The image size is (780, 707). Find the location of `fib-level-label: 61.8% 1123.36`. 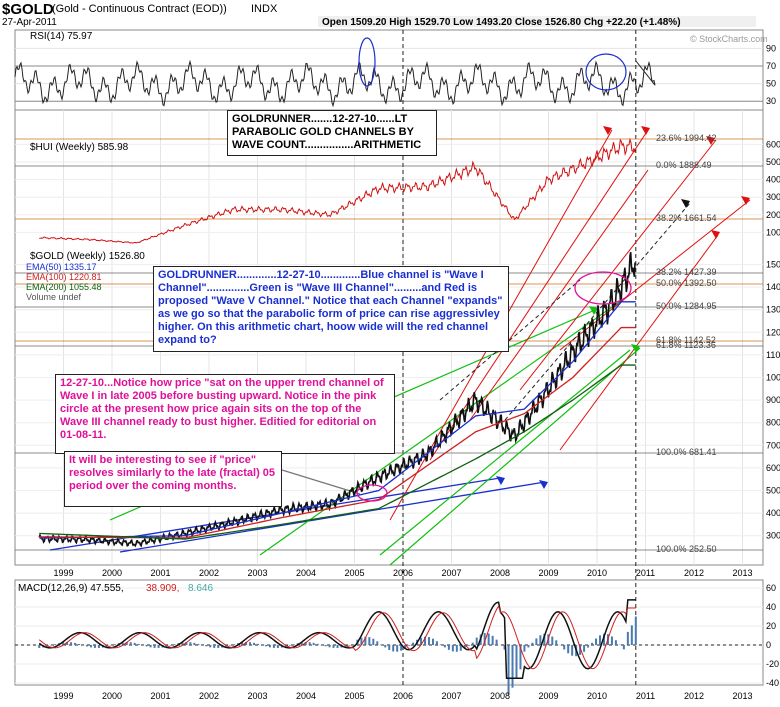

fib-level-label: 61.8% 1123.36 is located at coordinates (686, 345).